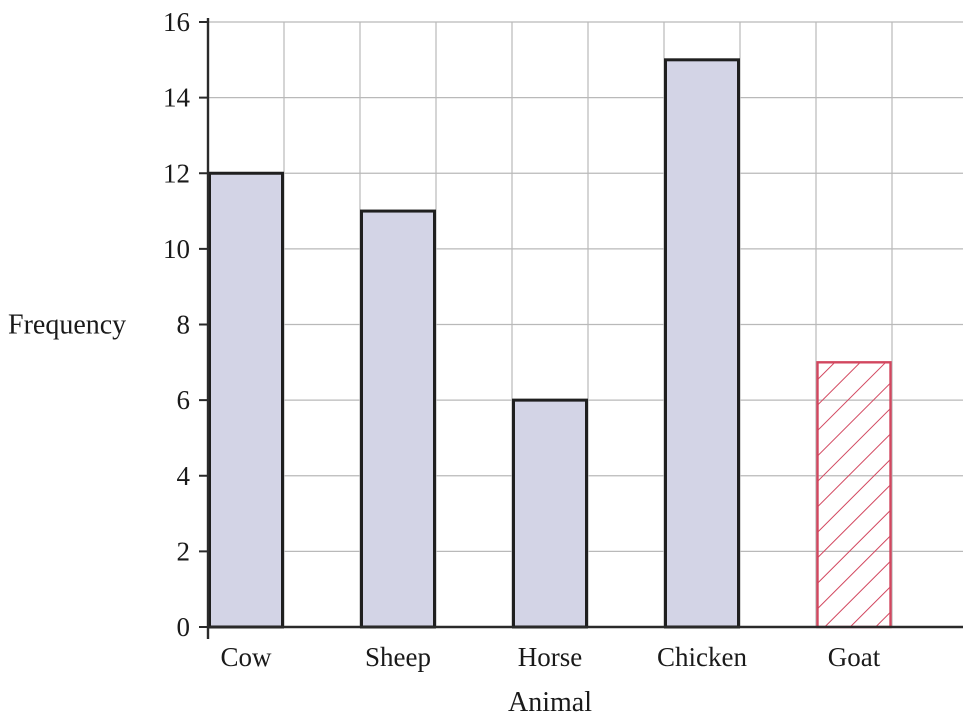 The image size is (963, 718). I want to click on y-tick-label: 14, so click(177, 98).